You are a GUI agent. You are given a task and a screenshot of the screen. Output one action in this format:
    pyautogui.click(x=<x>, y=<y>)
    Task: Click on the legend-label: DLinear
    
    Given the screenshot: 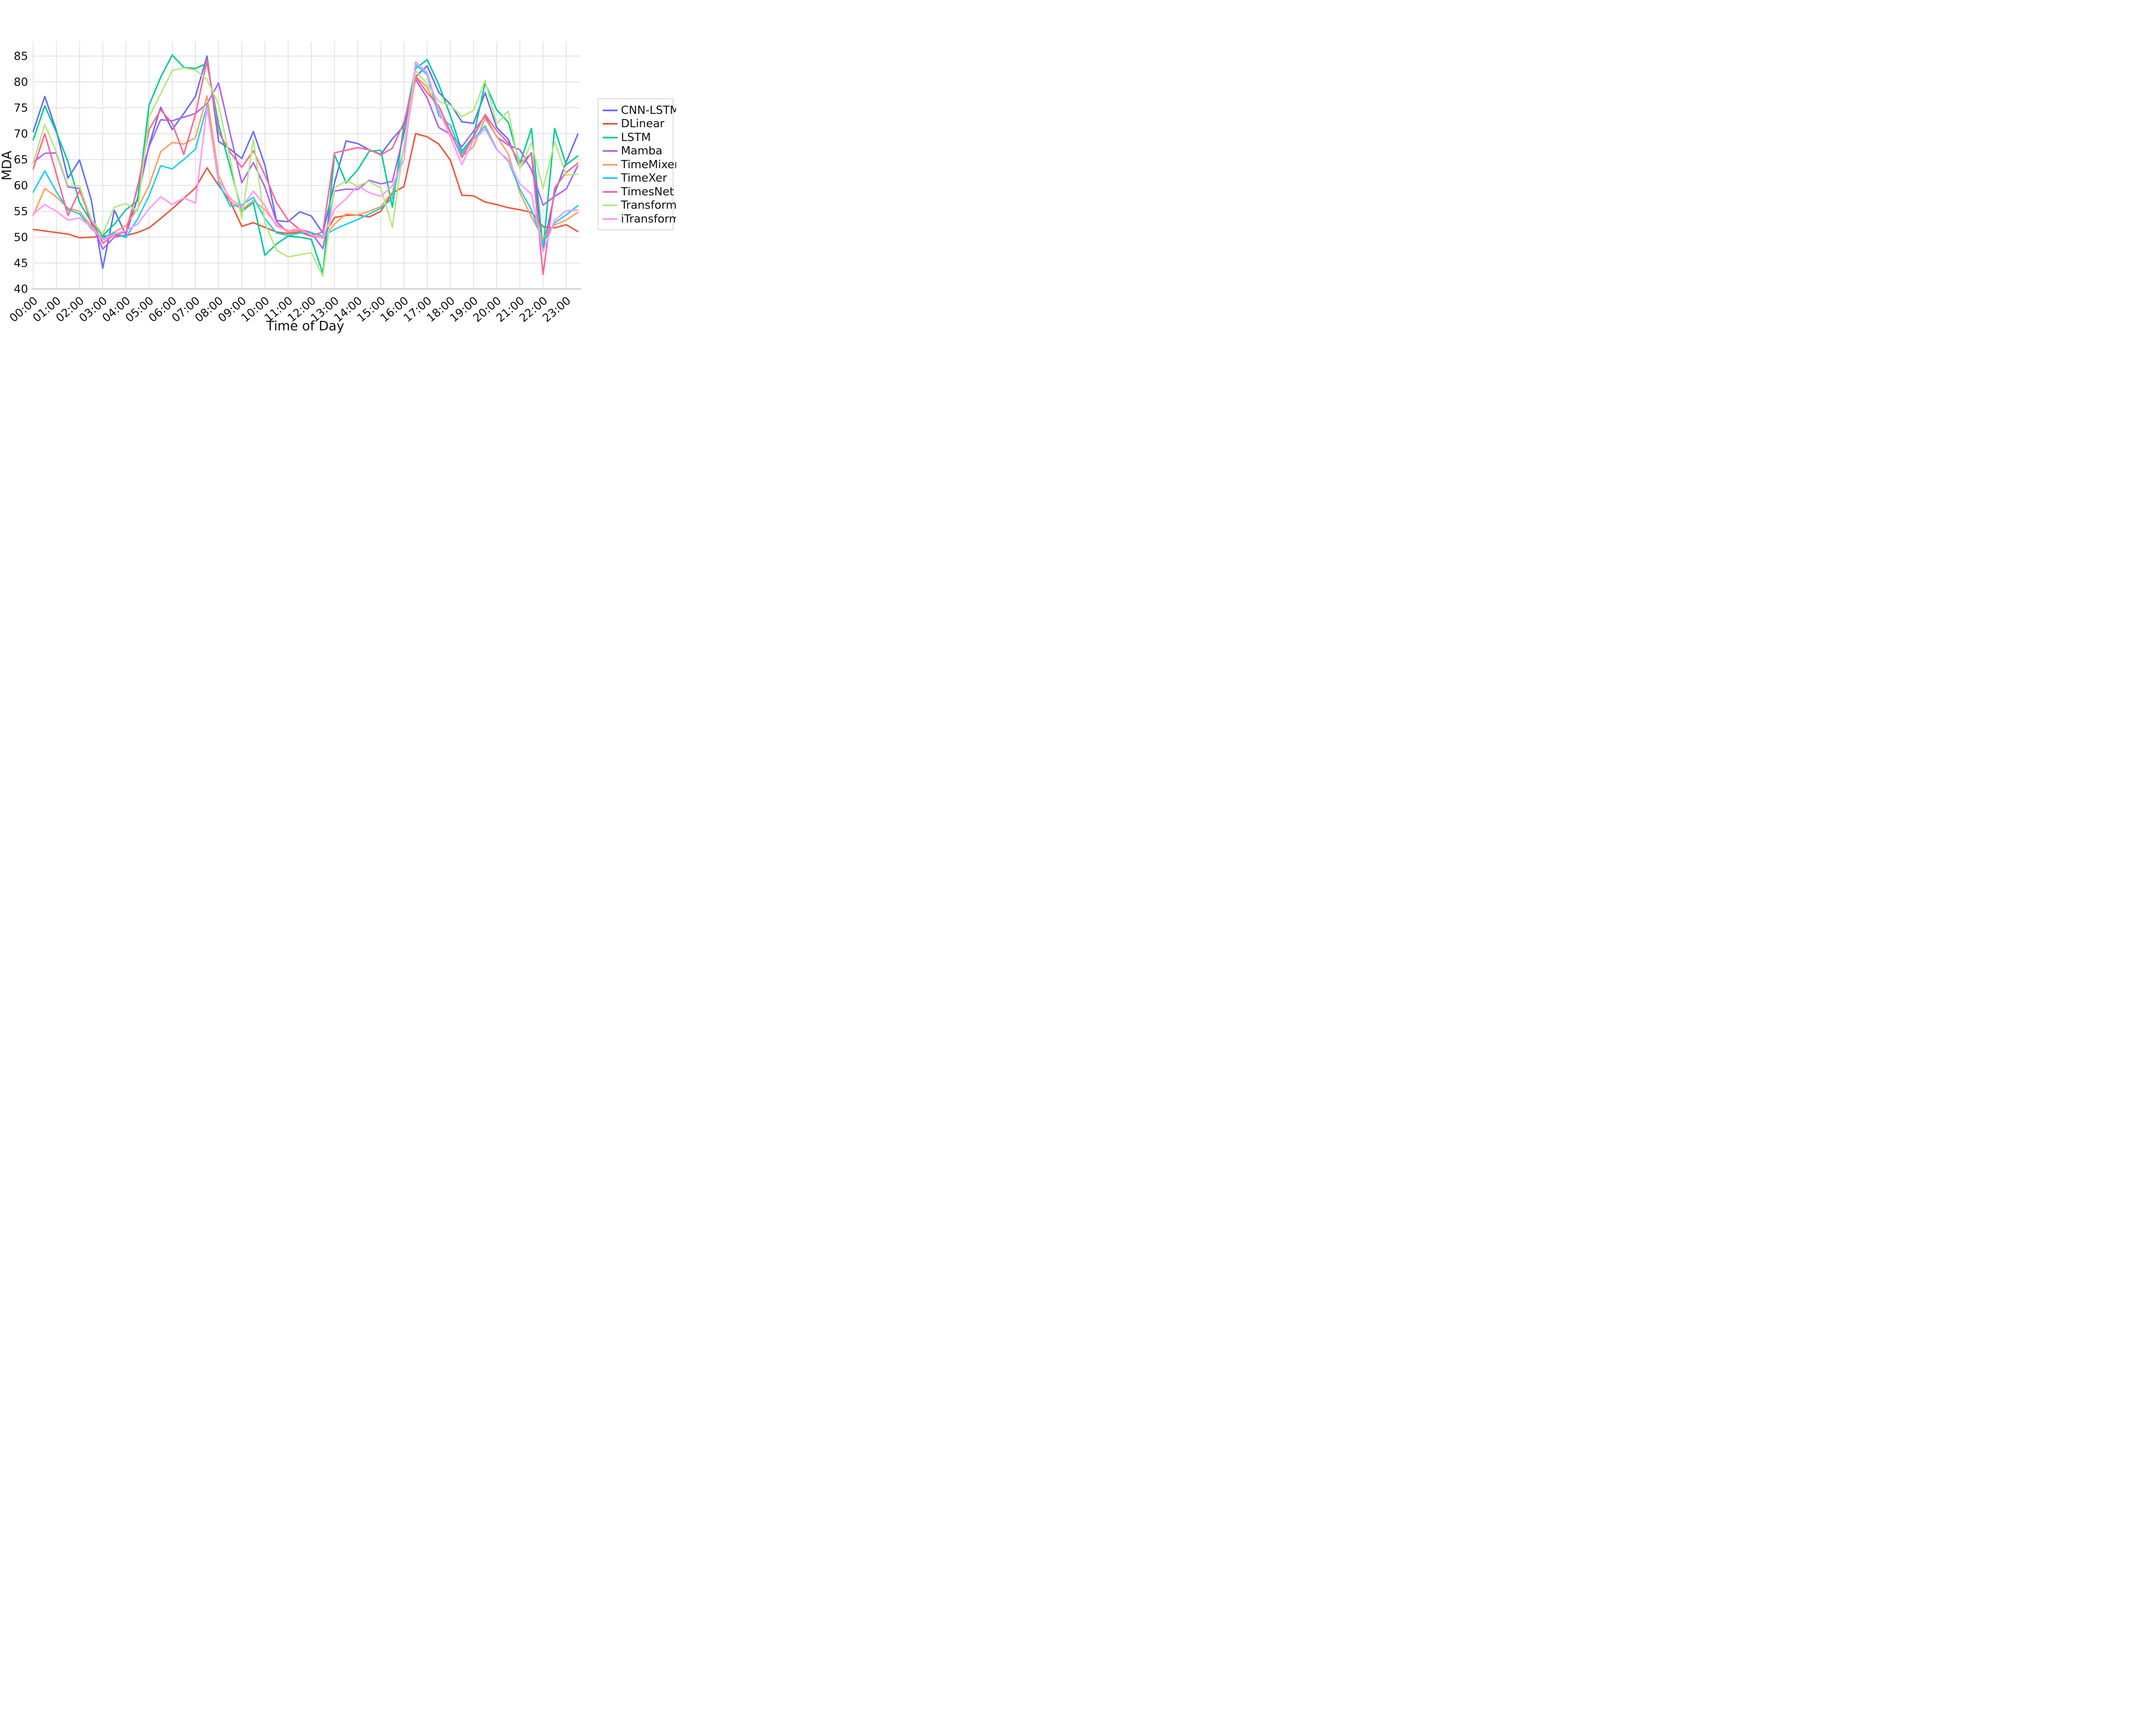 What is the action you would take?
    pyautogui.click(x=642, y=124)
    